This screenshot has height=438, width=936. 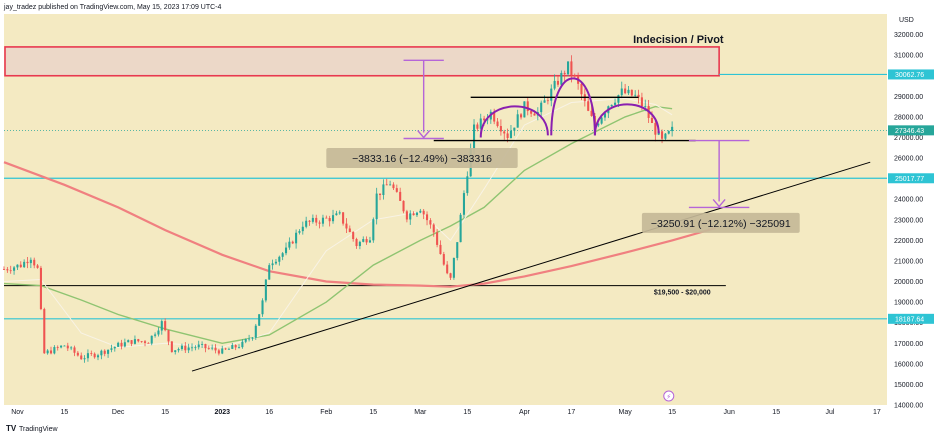 I want to click on indecision-zone, so click(x=362, y=61).